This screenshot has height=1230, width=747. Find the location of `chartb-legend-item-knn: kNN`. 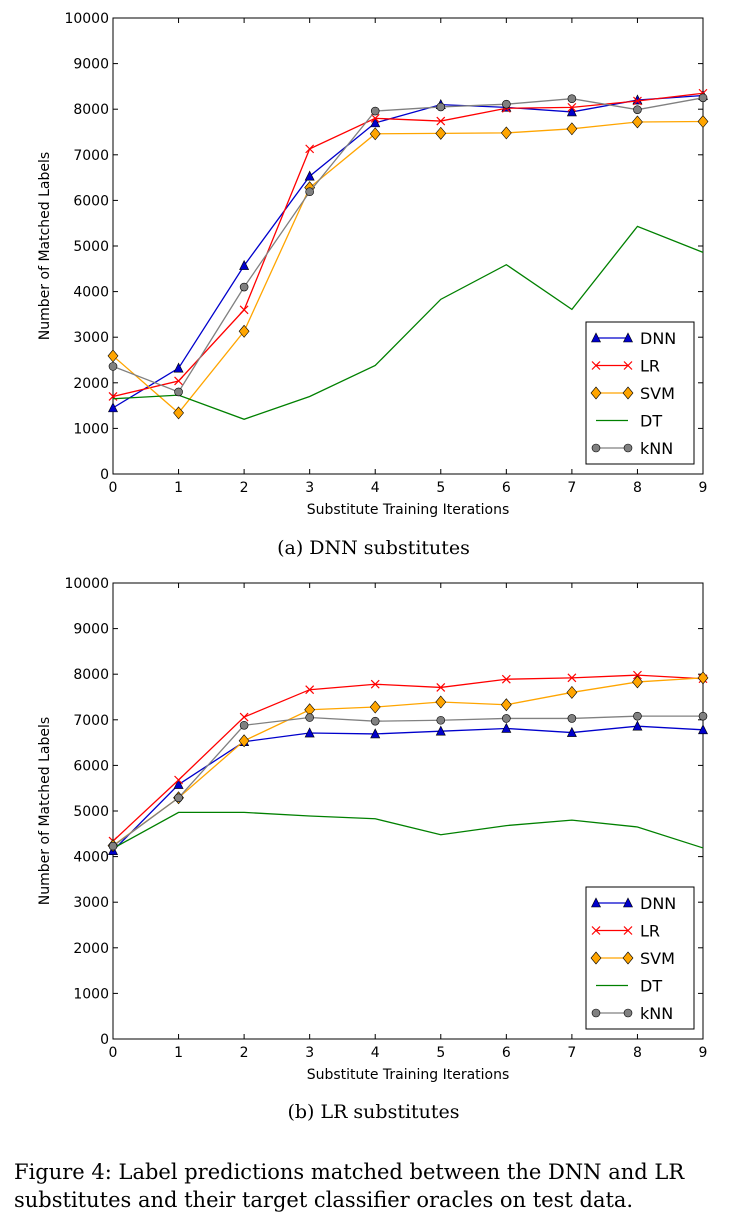

chartb-legend-item-knn: kNN is located at coordinates (632, 1013).